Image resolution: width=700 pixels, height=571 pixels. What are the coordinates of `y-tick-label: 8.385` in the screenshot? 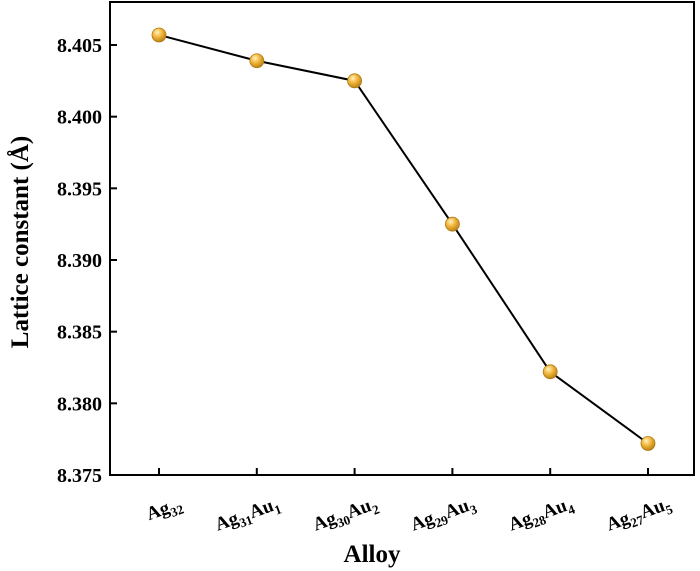 It's located at (79, 333).